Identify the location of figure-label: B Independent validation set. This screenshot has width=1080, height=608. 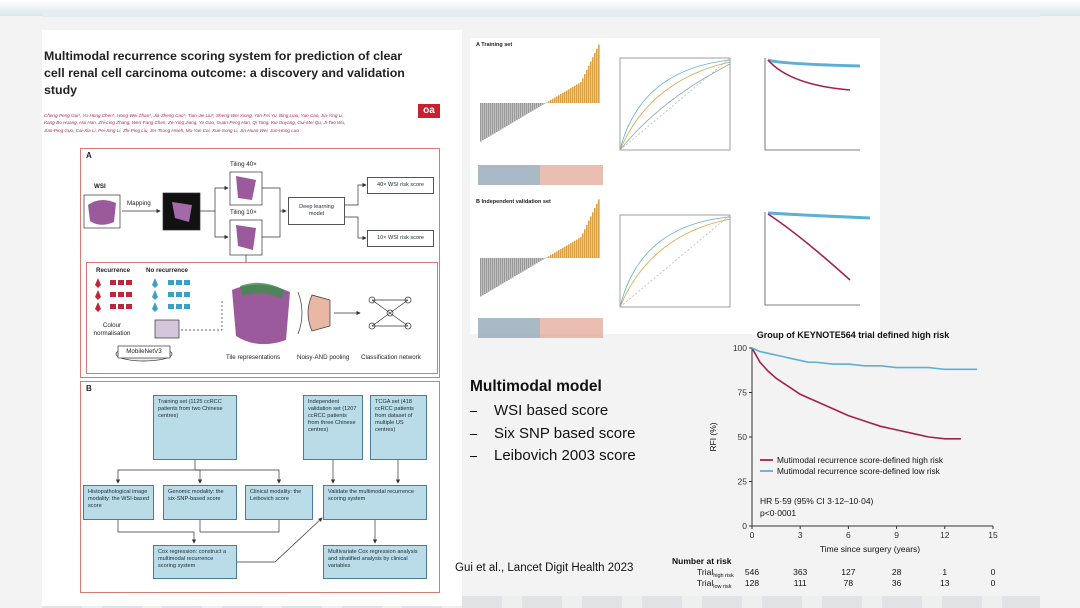
(513, 202).